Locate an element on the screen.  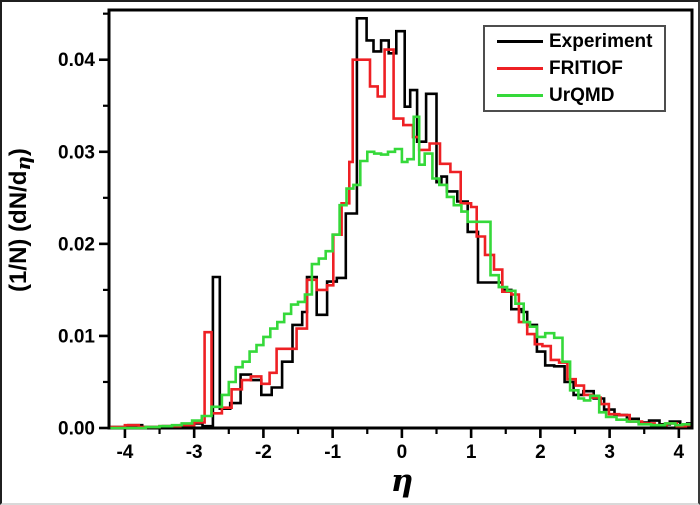
x-tick-label: -2 is located at coordinates (263, 452).